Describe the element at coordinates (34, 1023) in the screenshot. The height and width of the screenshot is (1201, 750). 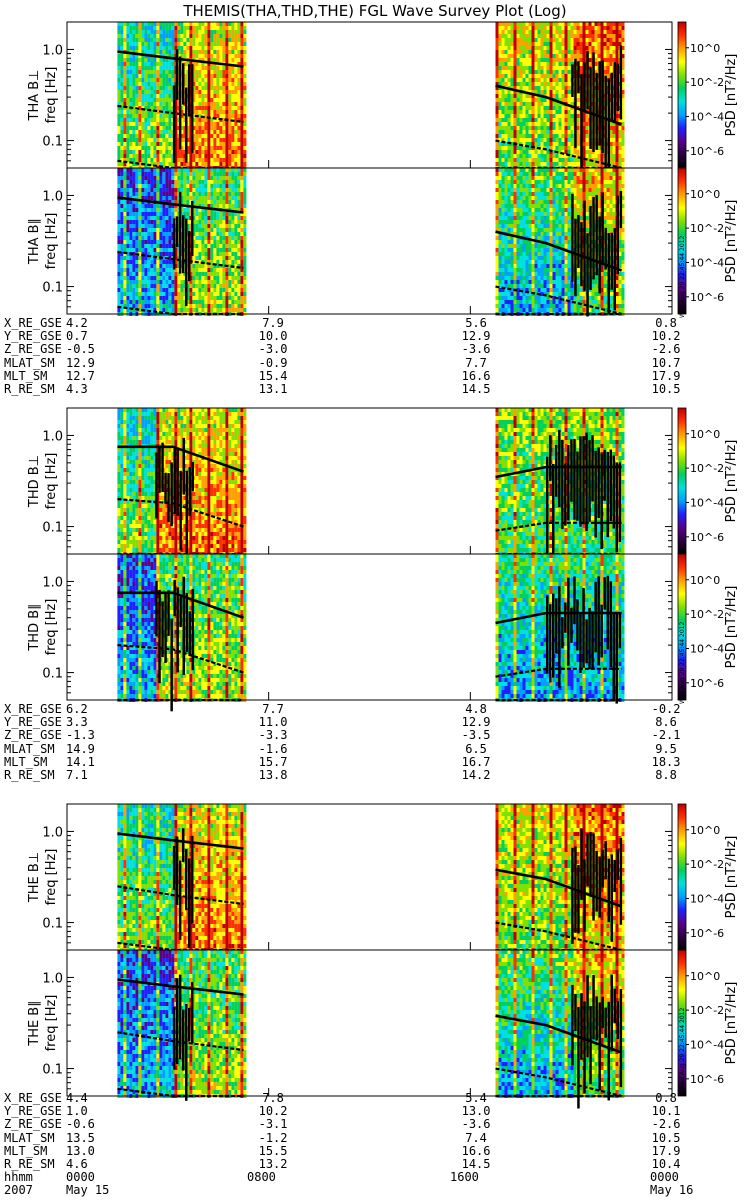
I see `panel-name: THE B∥` at that location.